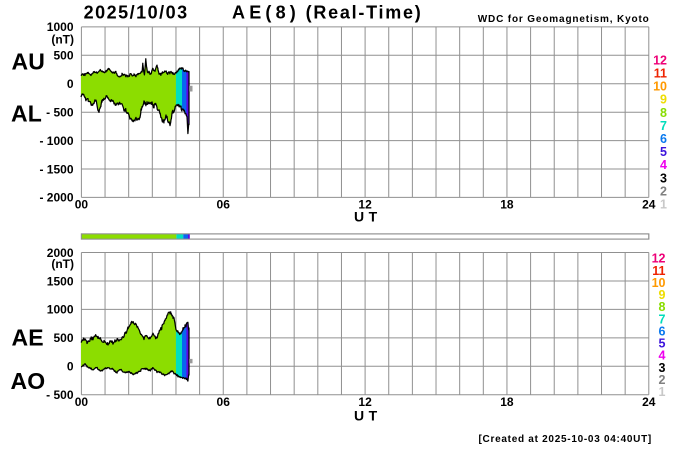 The height and width of the screenshot is (450, 700). What do you see at coordinates (56, 169) in the screenshot?
I see `svg-text: - 1500` at bounding box center [56, 169].